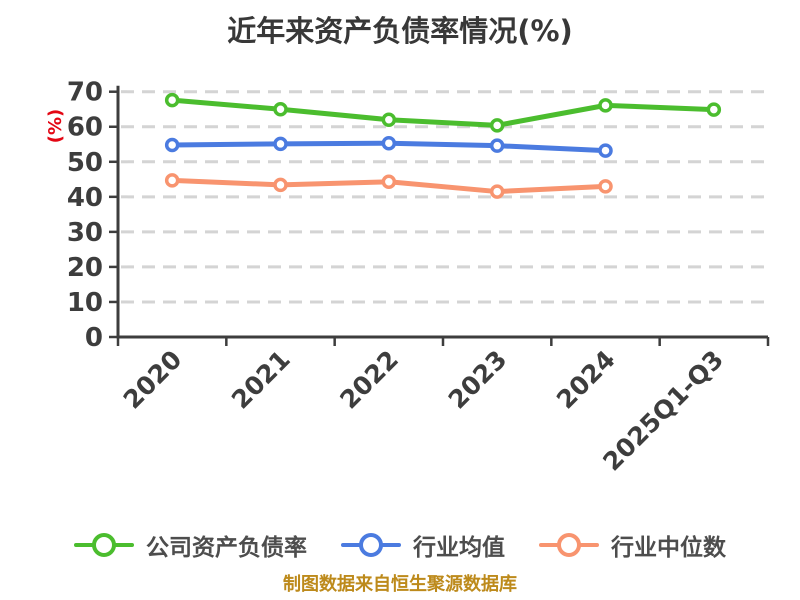  I want to click on svg-text: 2022, so click(369, 380).